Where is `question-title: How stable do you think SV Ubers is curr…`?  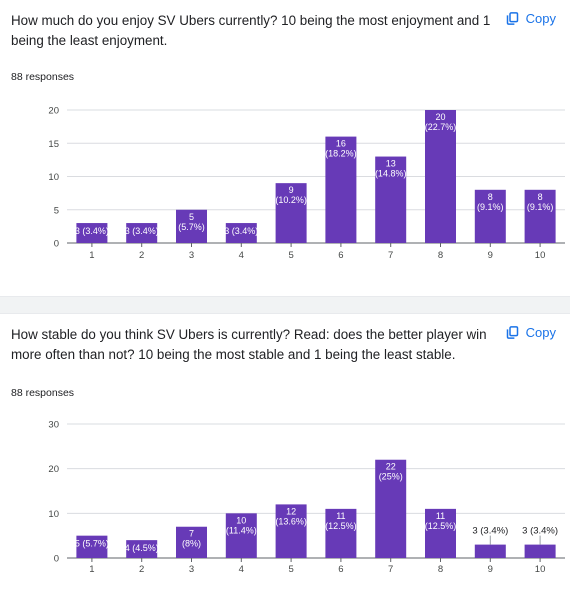
question-title: How stable do you think SV Ubers is curr… is located at coordinates (249, 344).